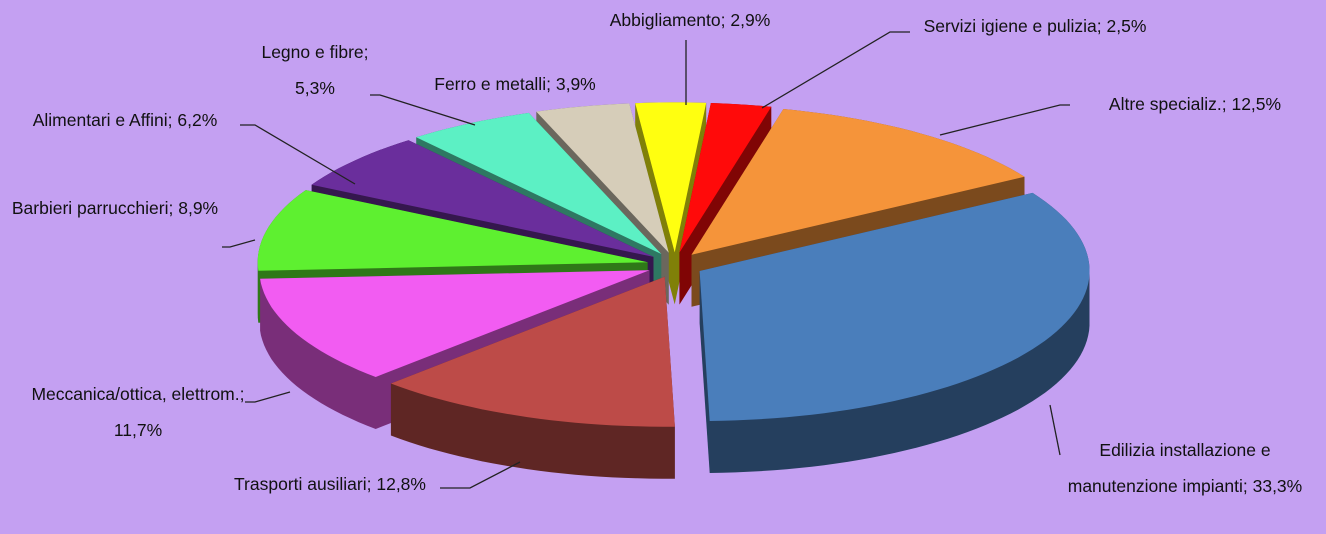 Image resolution: width=1326 pixels, height=534 pixels. I want to click on data-label: Abbigliamento; 2,9%, so click(690, 20).